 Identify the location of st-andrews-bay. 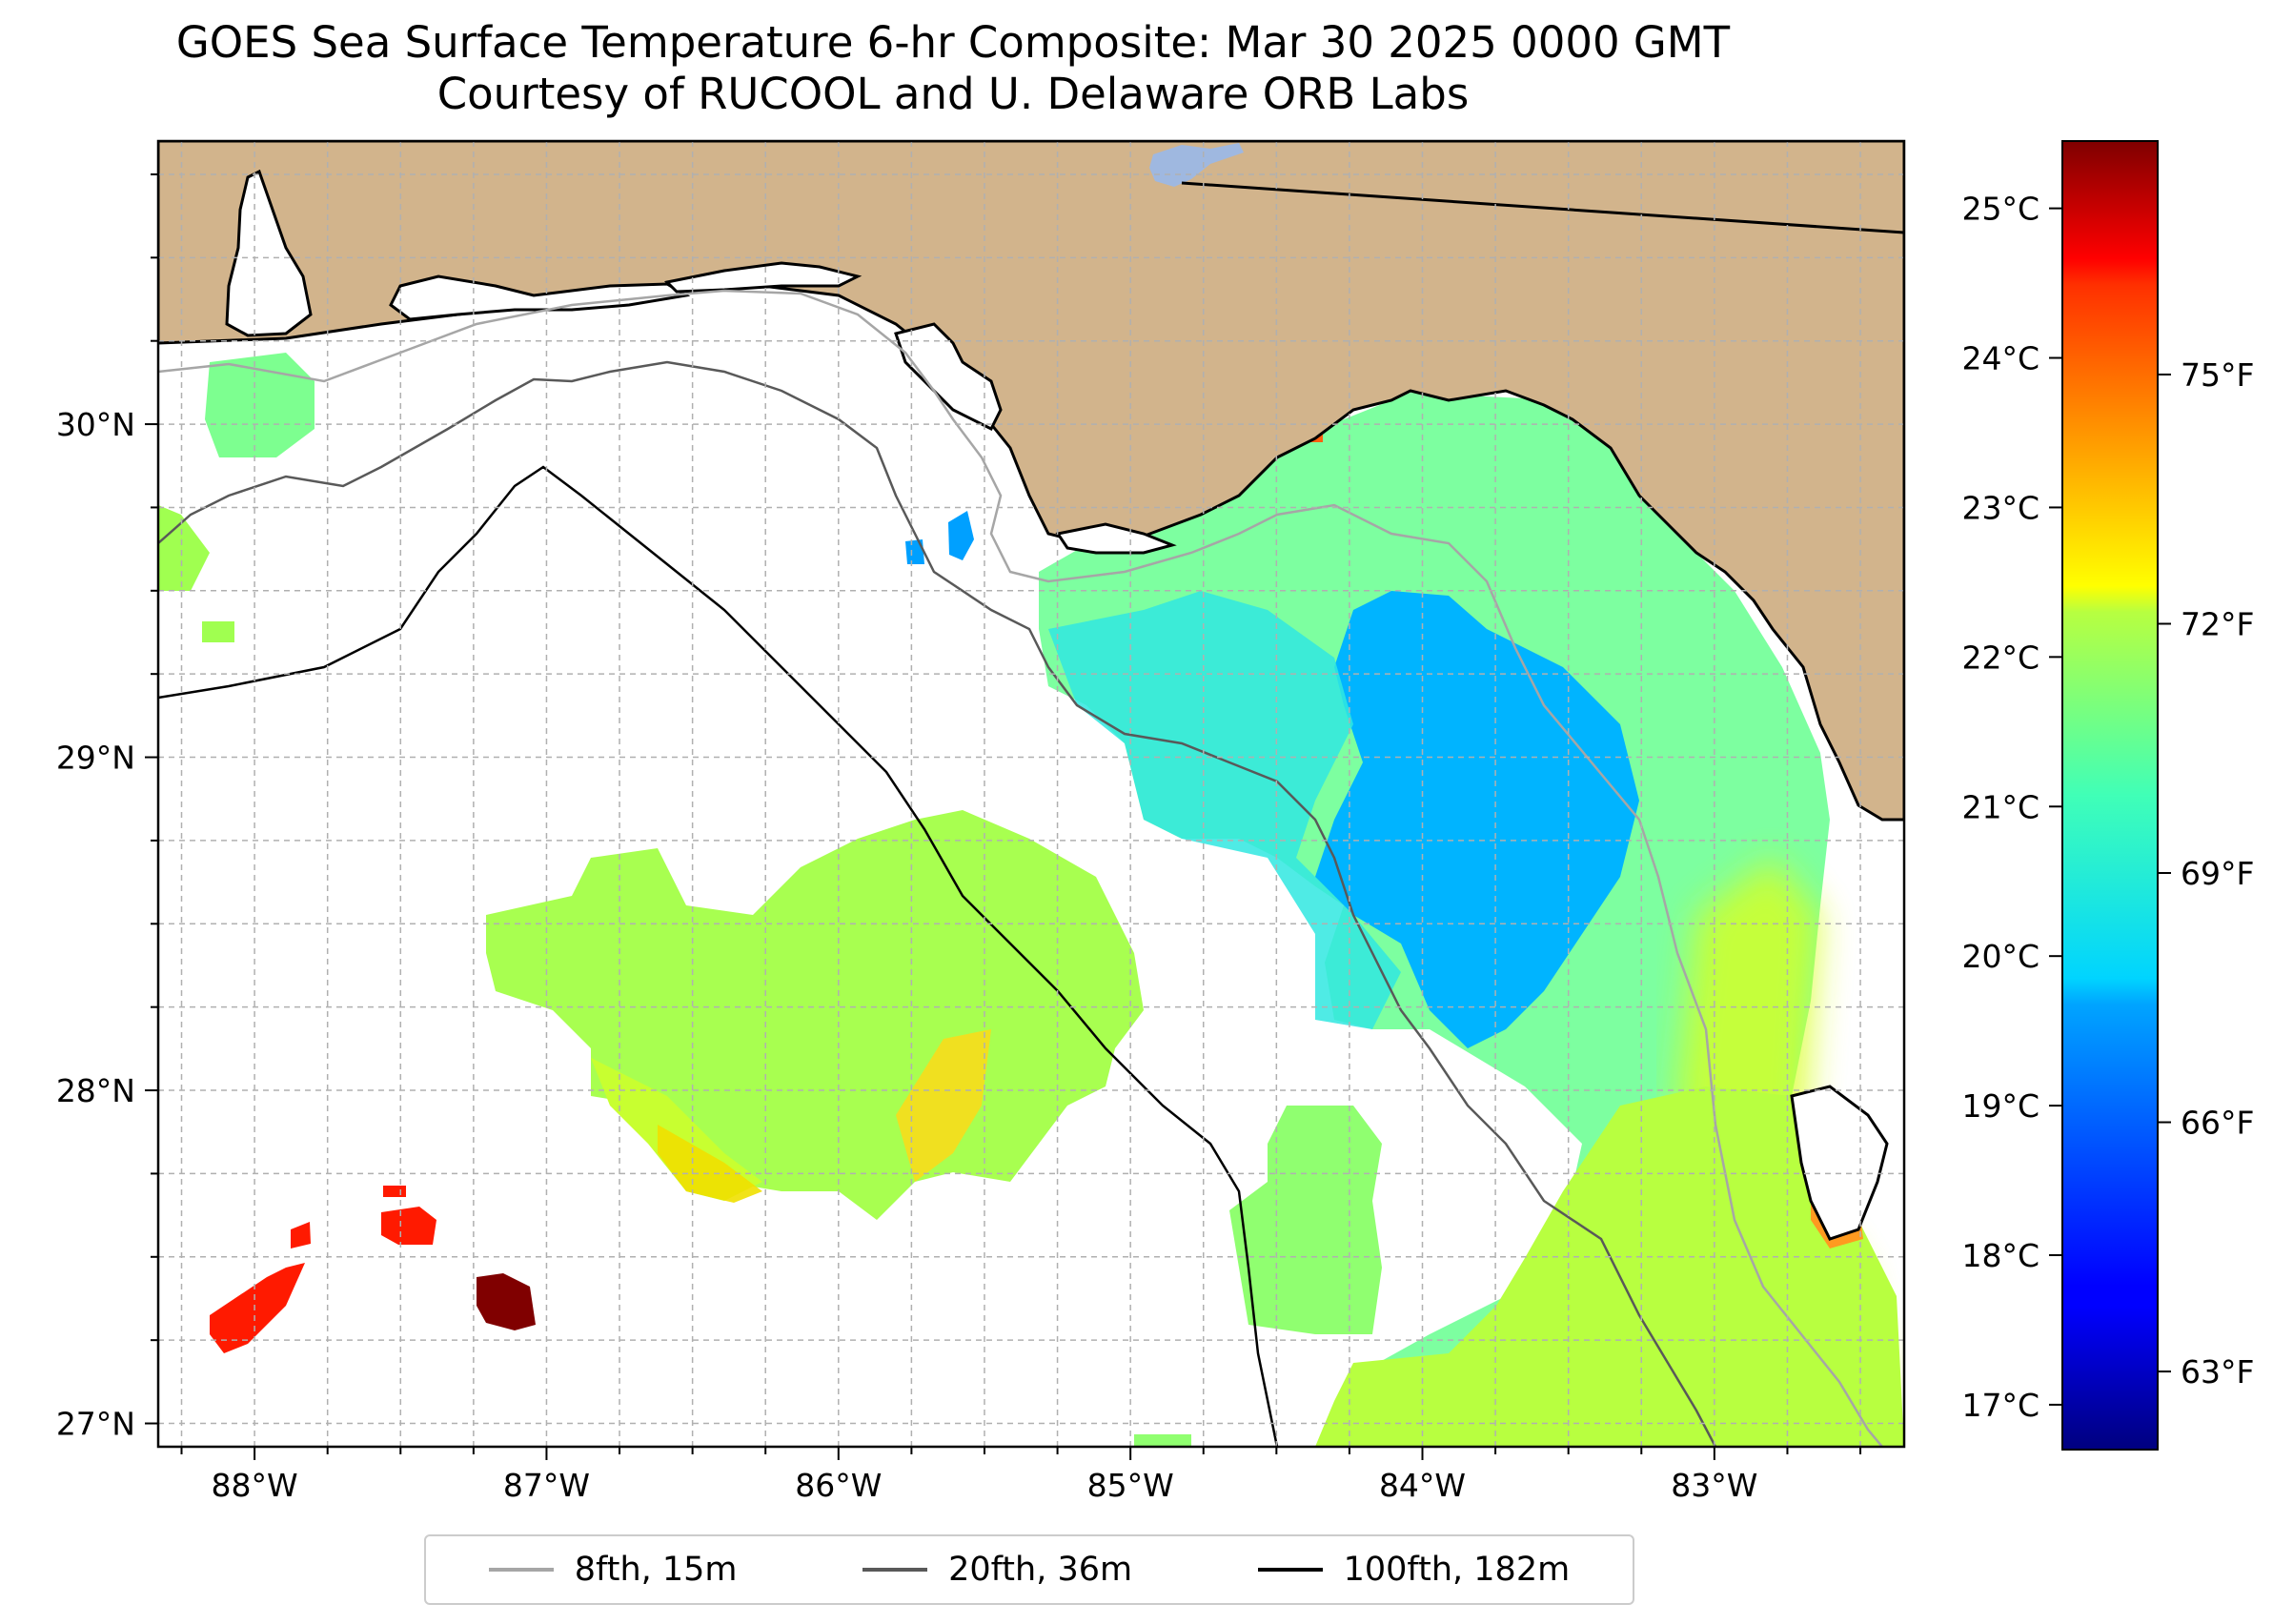
(949, 377).